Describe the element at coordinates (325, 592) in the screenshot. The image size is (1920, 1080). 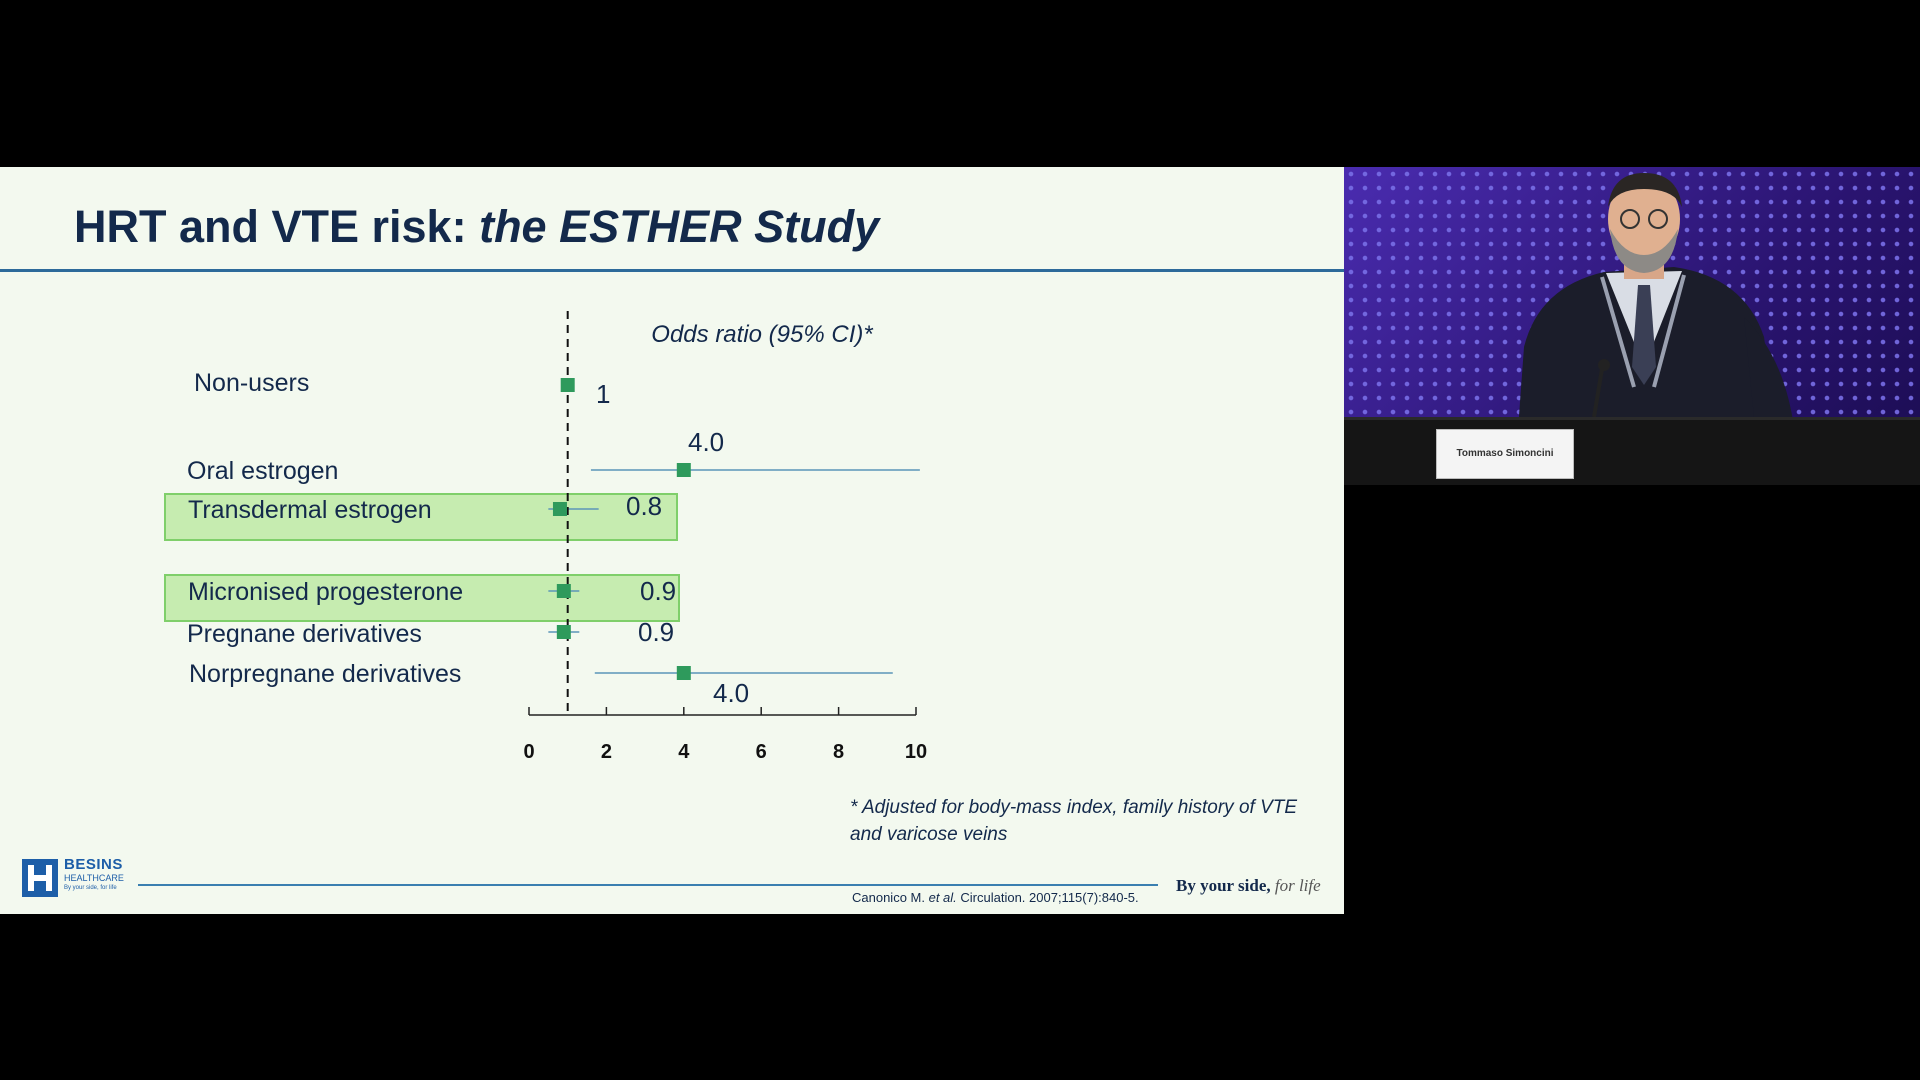
I see `row-label: Micronised progesterone` at that location.